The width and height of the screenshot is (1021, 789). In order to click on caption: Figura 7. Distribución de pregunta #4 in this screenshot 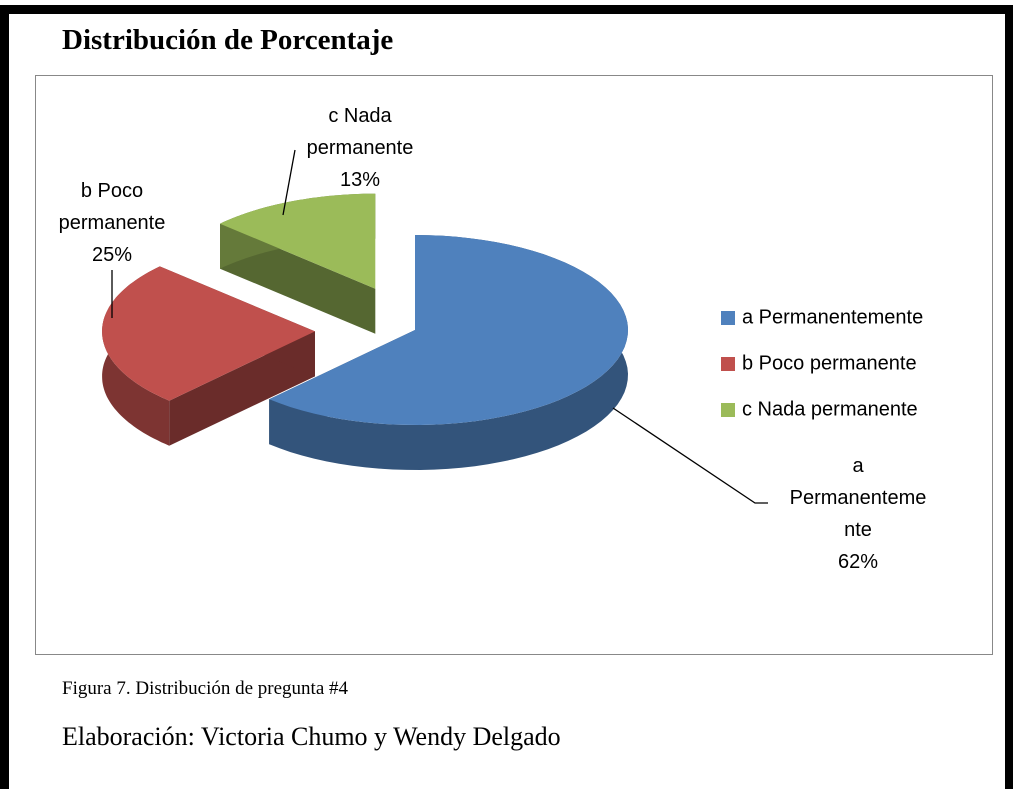, I will do `click(205, 688)`.